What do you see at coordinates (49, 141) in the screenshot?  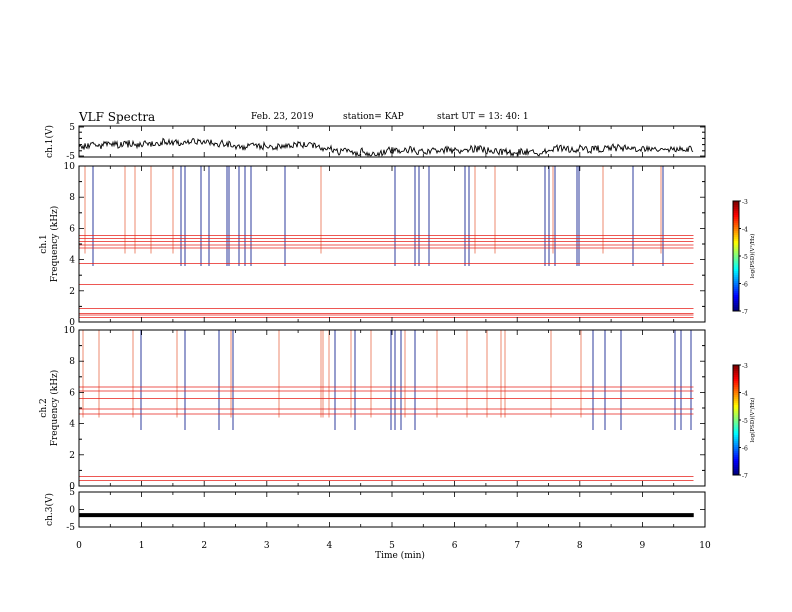 I see `ch1-voltage-ylabel: ch.1(V)` at bounding box center [49, 141].